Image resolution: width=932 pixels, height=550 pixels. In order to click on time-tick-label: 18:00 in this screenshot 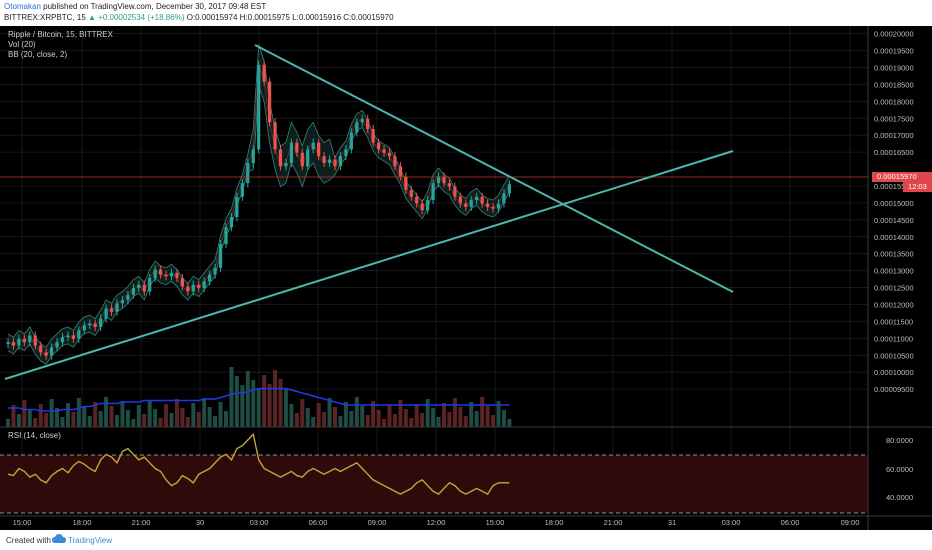, I will do `click(82, 522)`.